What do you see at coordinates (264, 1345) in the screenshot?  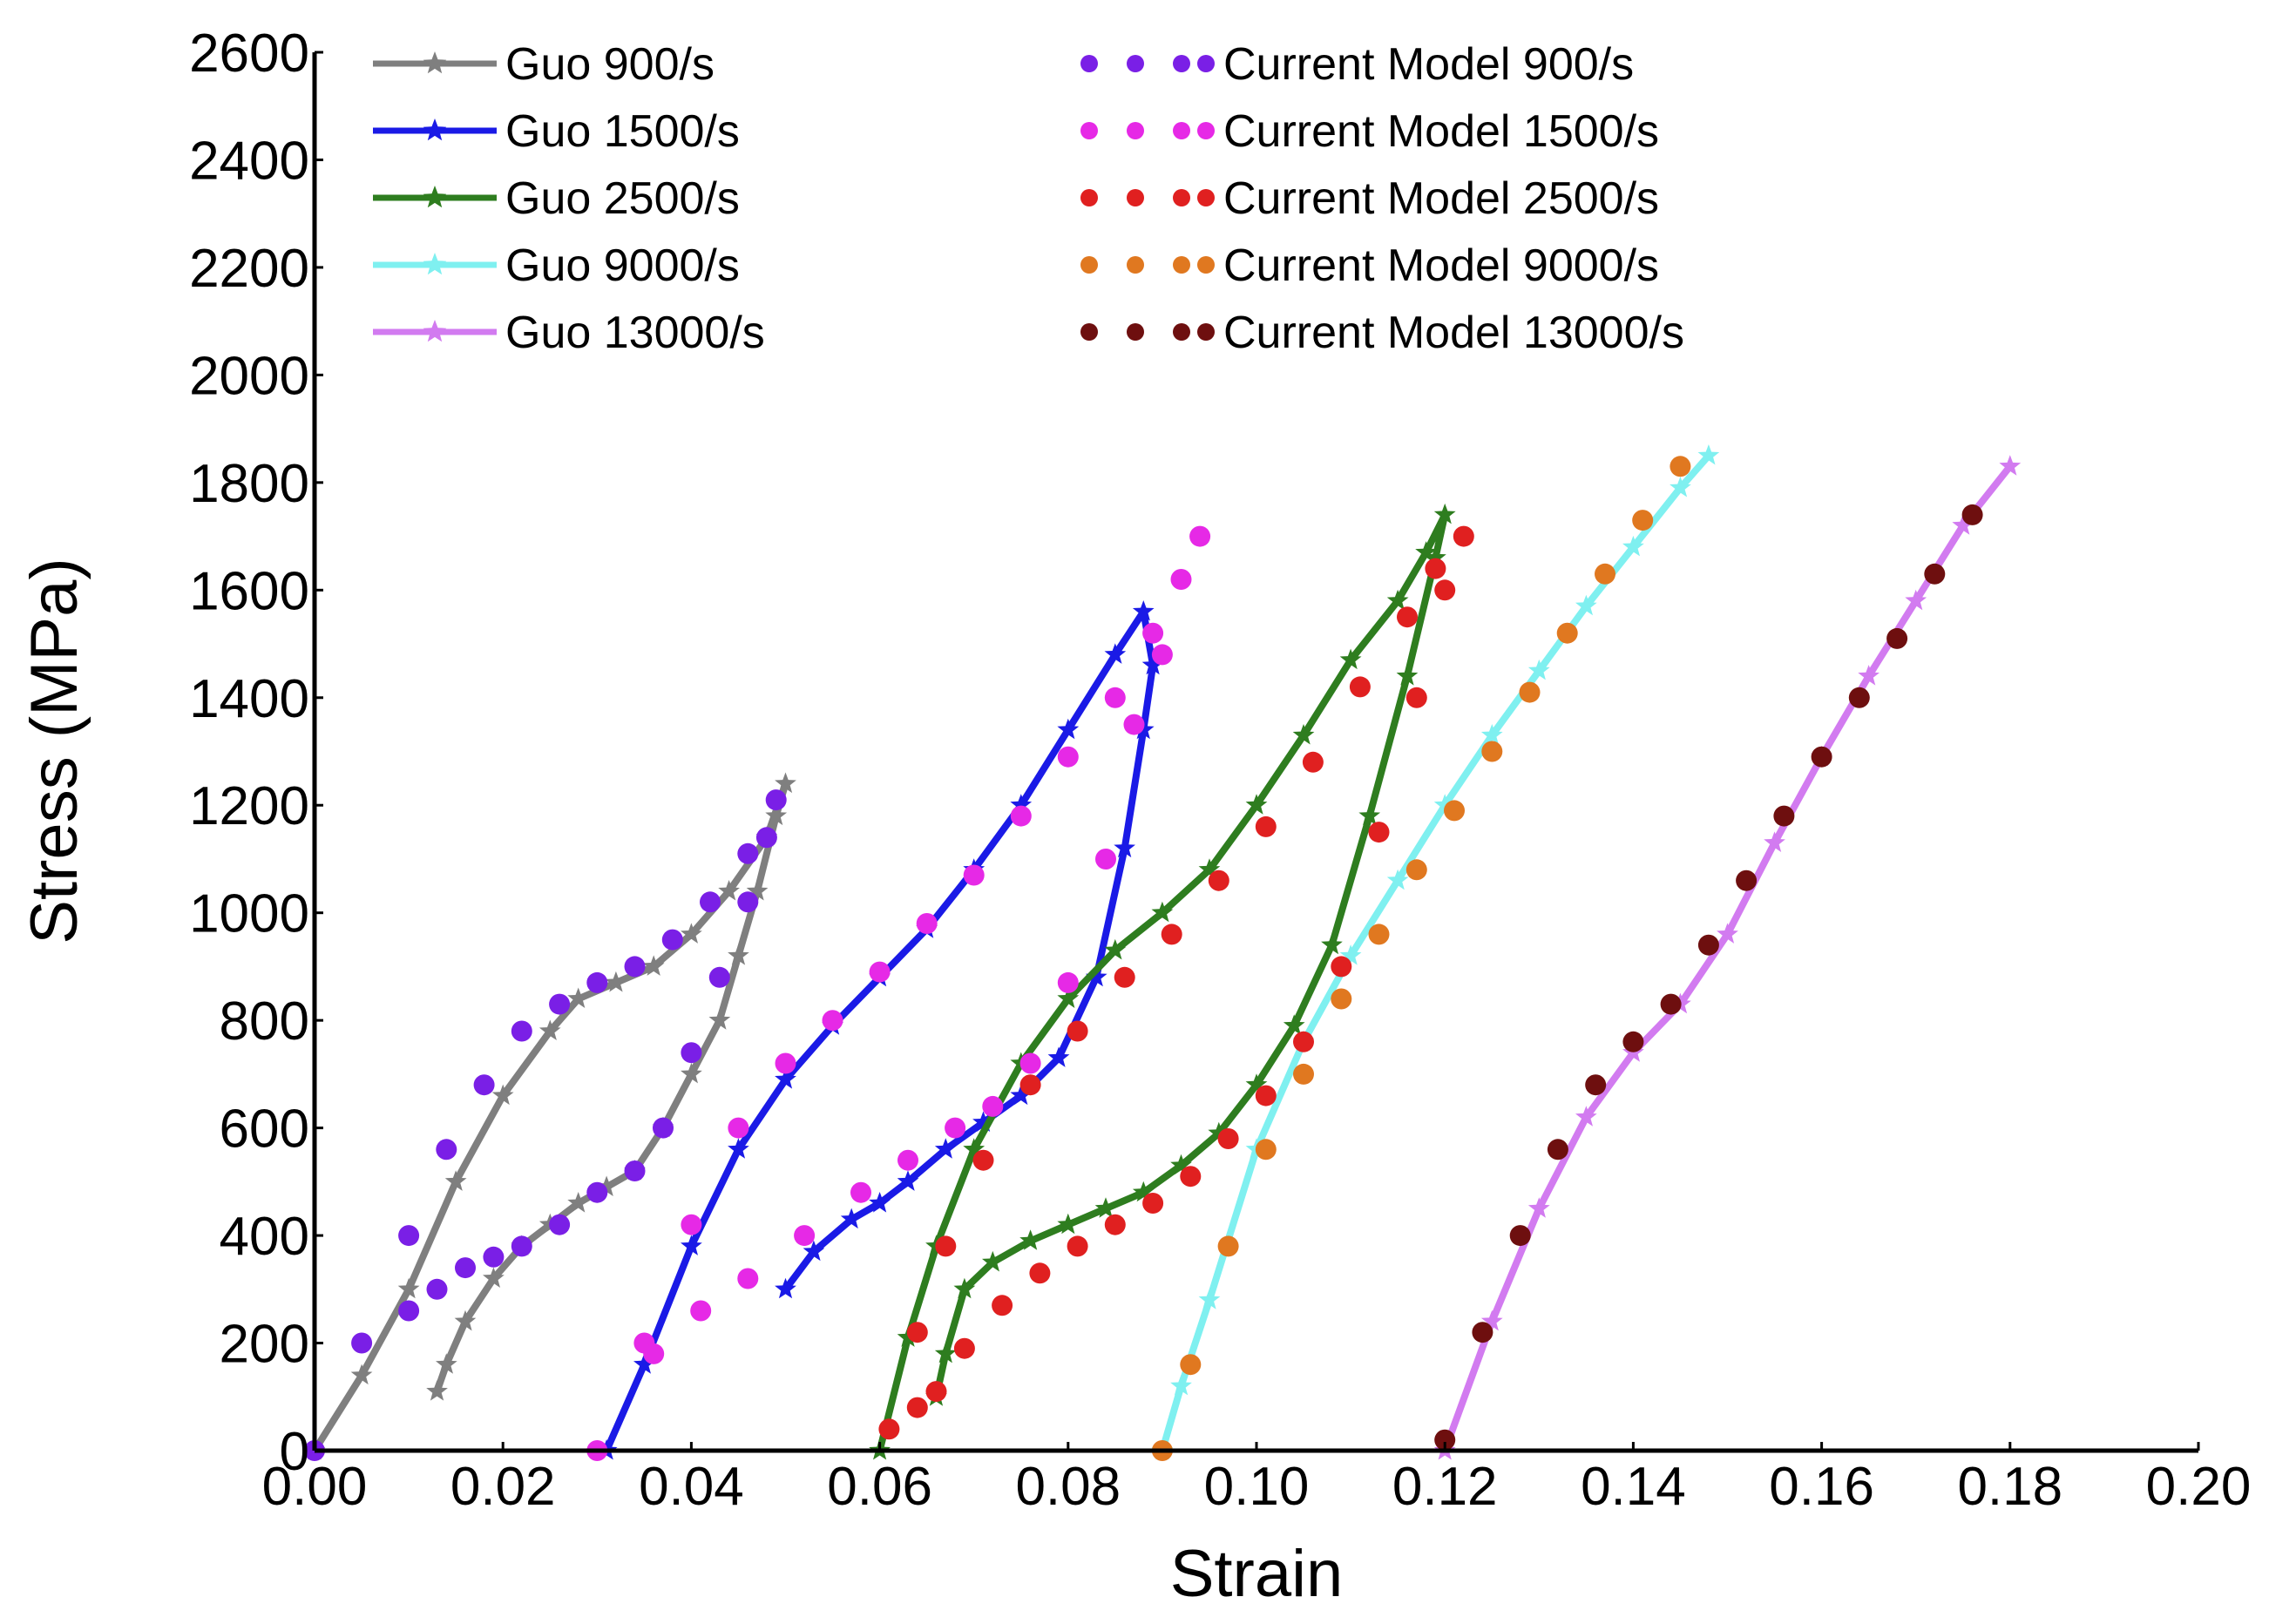 I see `y-tick-label: 200` at bounding box center [264, 1345].